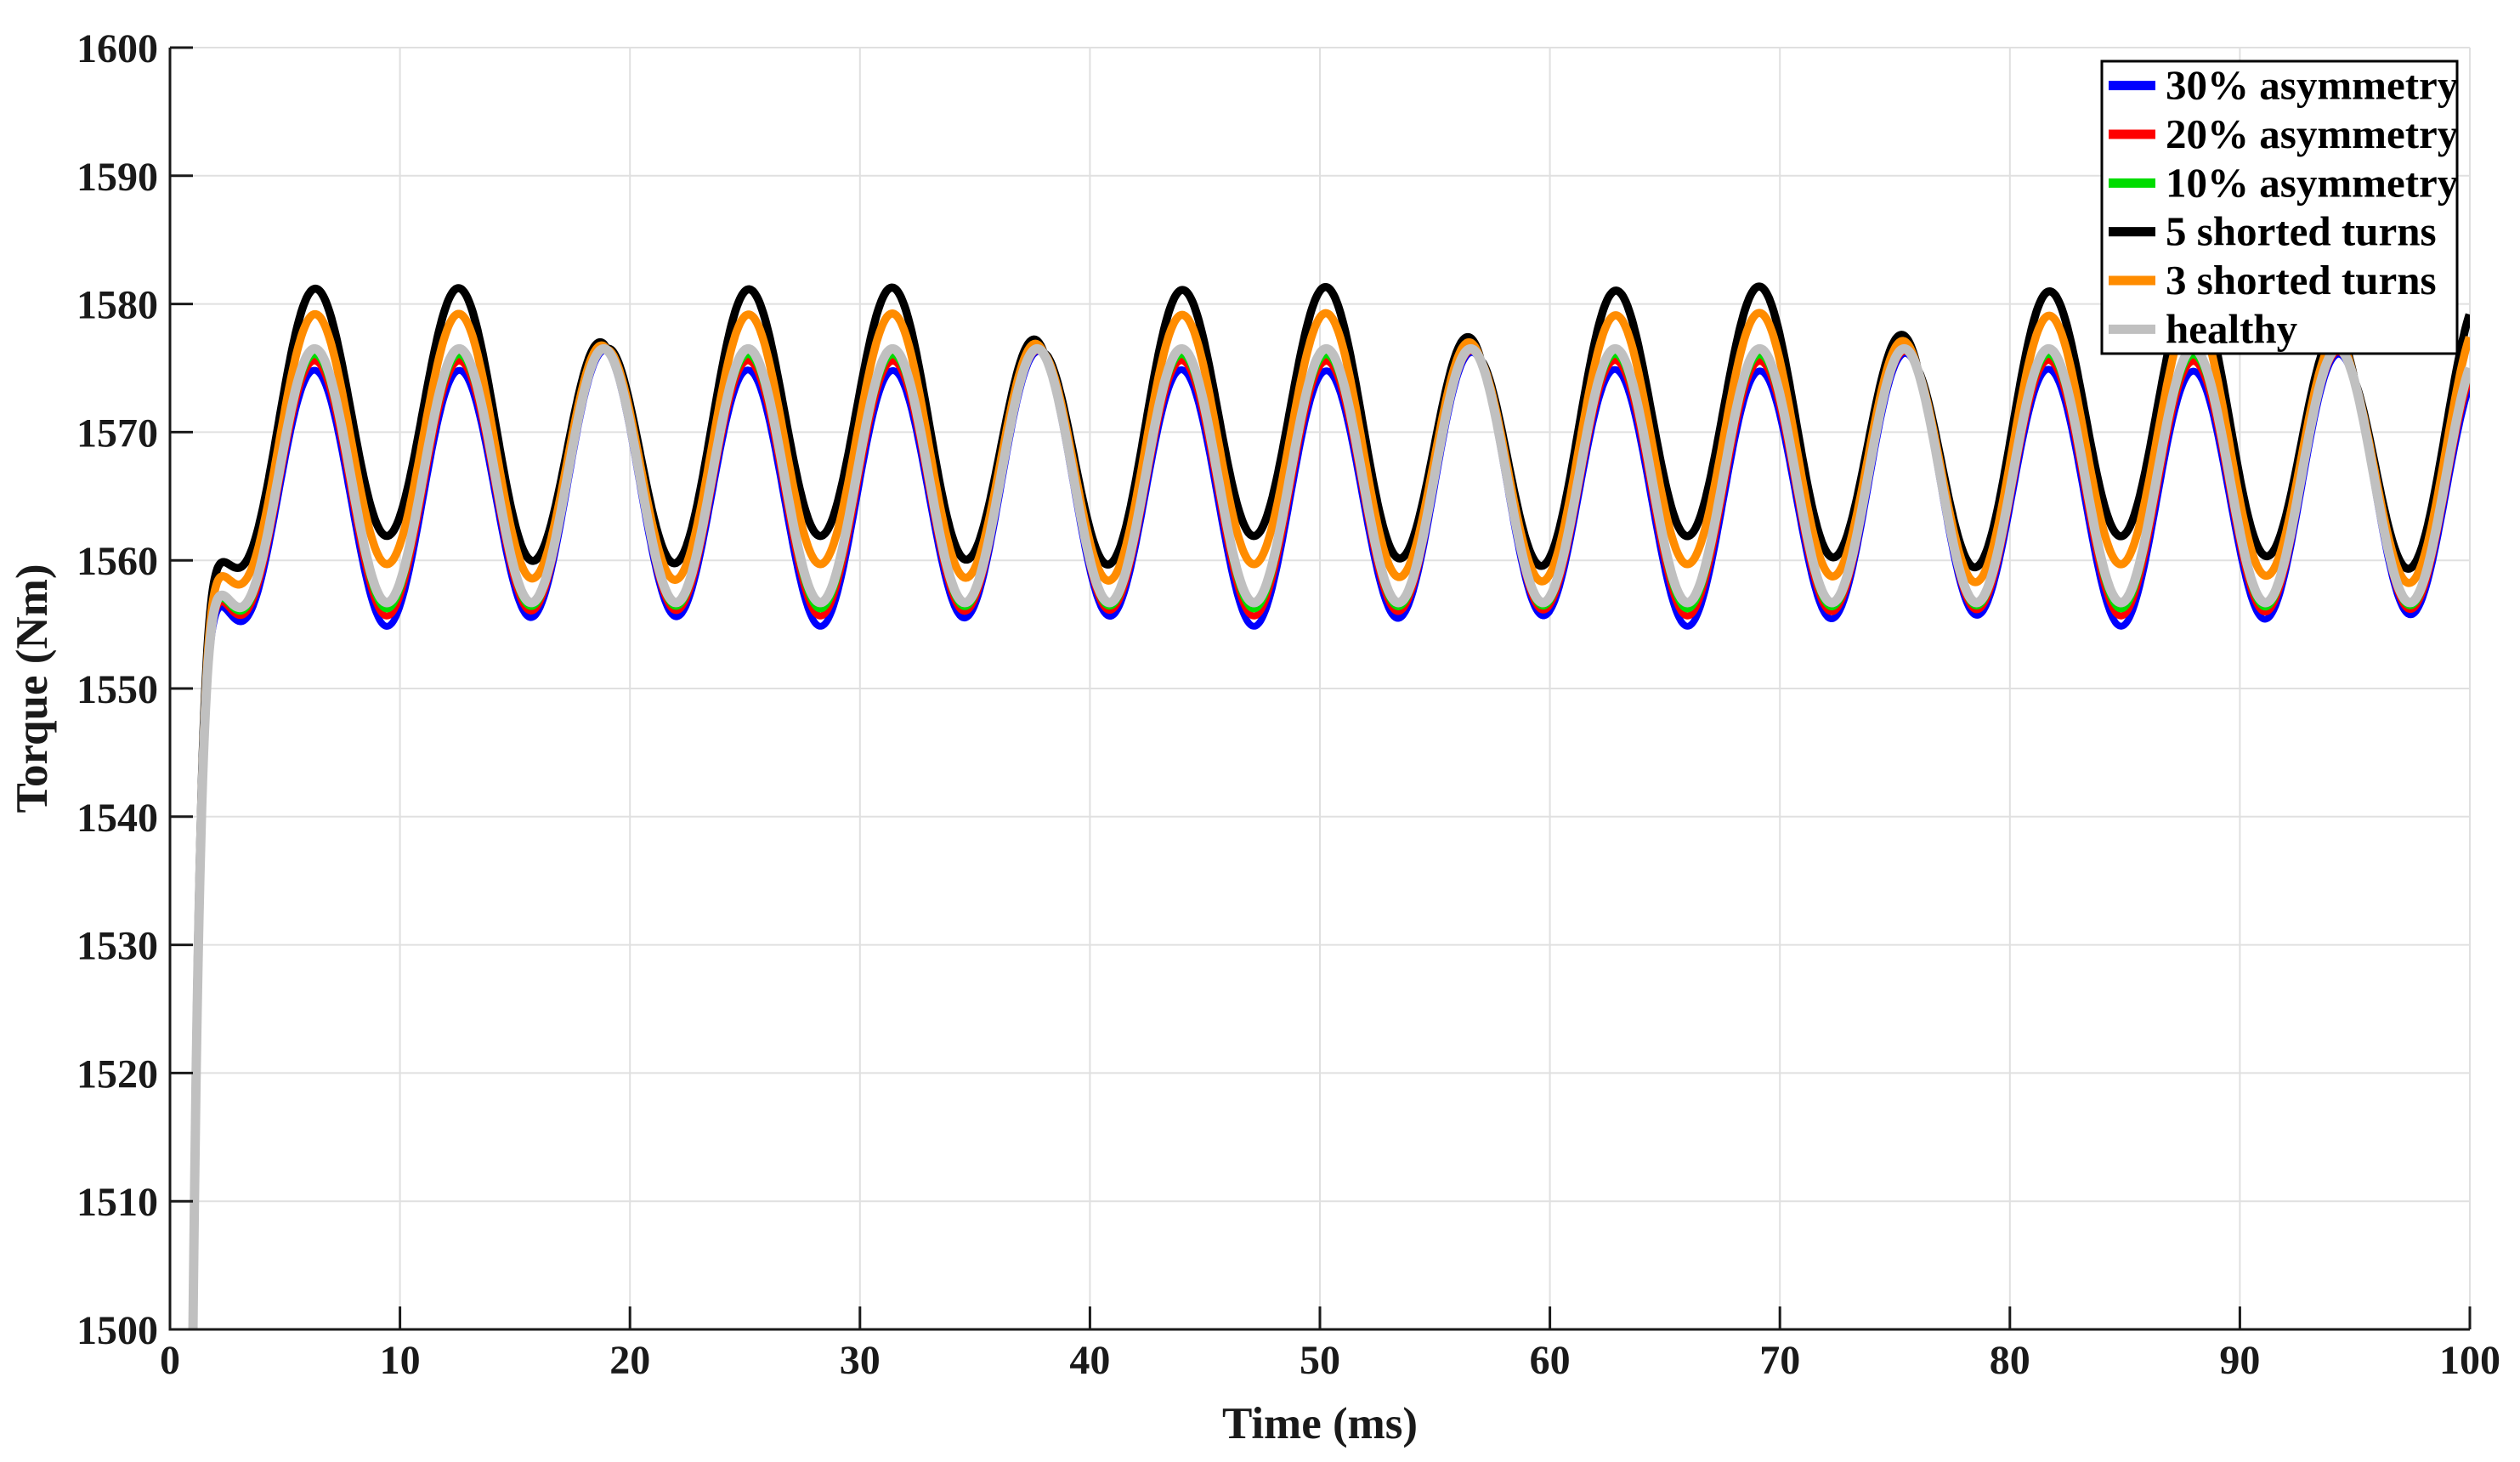 The height and width of the screenshot is (1462, 2520). Describe the element at coordinates (2312, 133) in the screenshot. I see `legend-label-20-asymmetry: 20% asymmetry` at that location.